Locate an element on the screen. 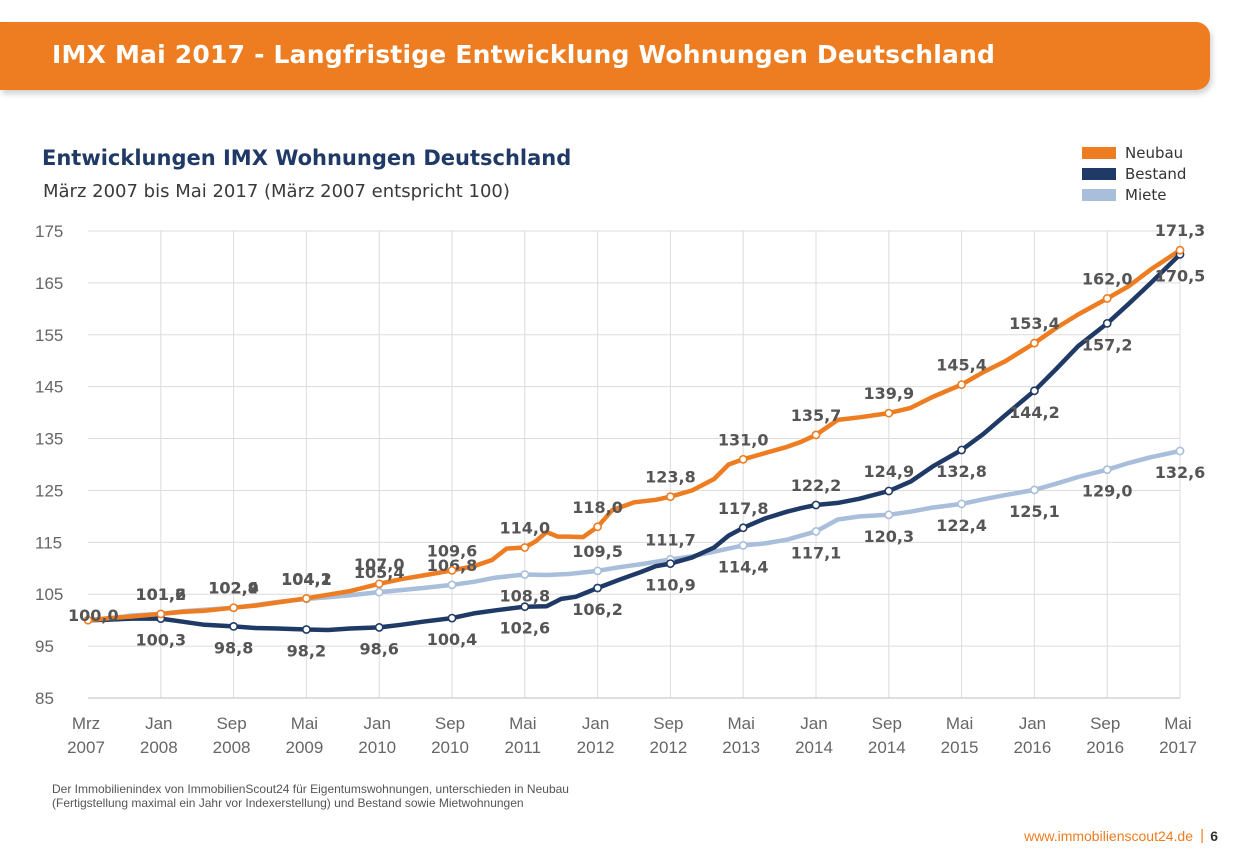 Image resolution: width=1241 pixels, height=856 pixels. x-tick-label: Mai 2017 is located at coordinates (1178, 735).